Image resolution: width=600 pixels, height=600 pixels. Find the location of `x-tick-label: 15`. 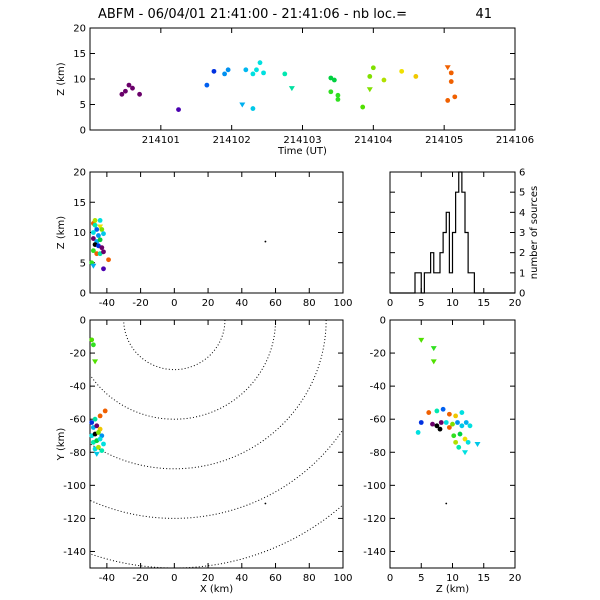

x-tick-label: 15 is located at coordinates (483, 303).